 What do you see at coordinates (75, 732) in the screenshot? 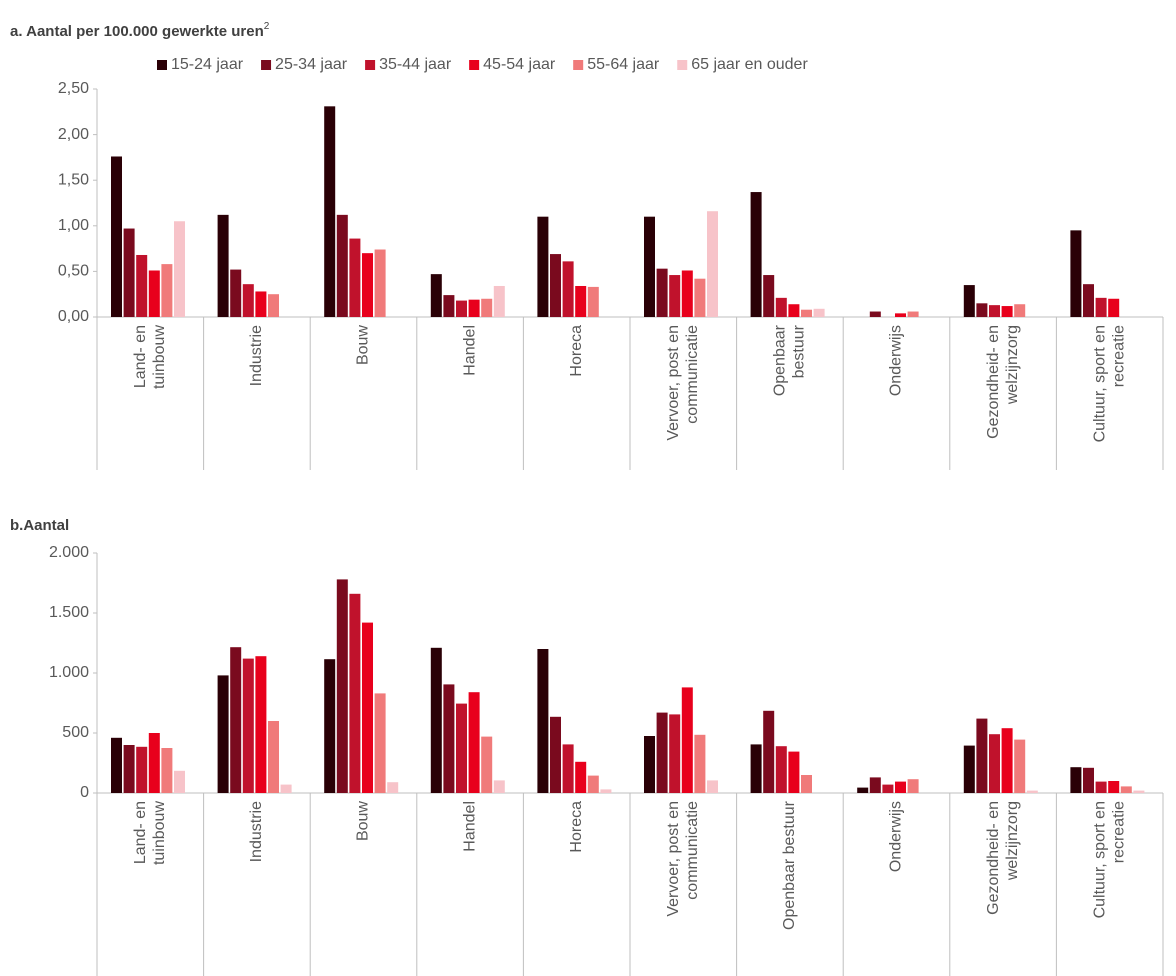
I see `y-tick-label: 500` at bounding box center [75, 732].